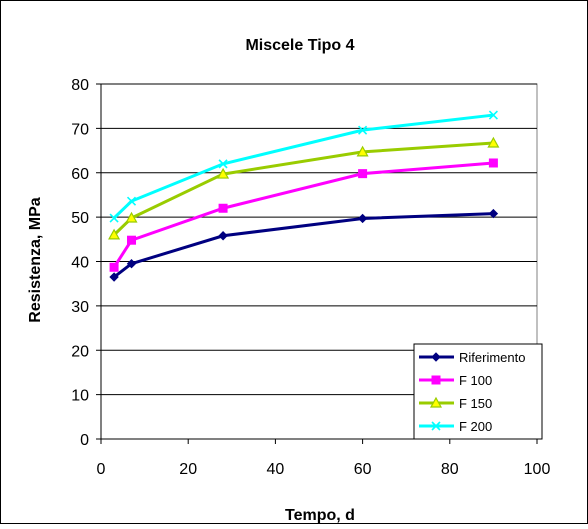  I want to click on legend: Riferimento F 100 F 150 F 200, so click(478, 391).